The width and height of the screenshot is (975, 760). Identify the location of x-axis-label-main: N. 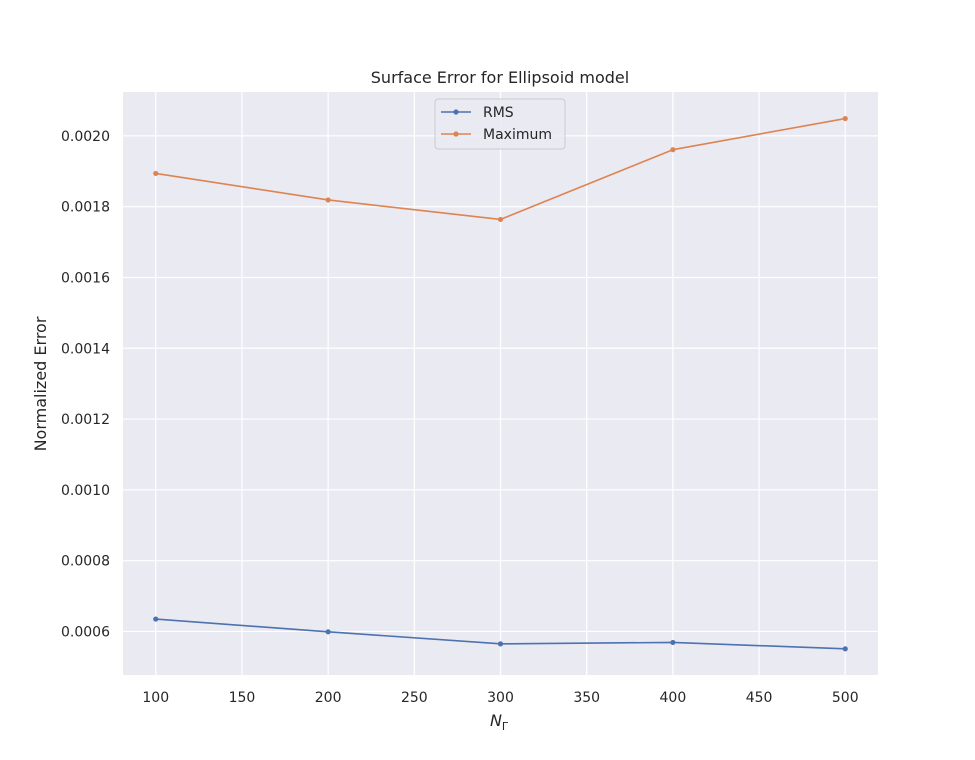
(496, 720).